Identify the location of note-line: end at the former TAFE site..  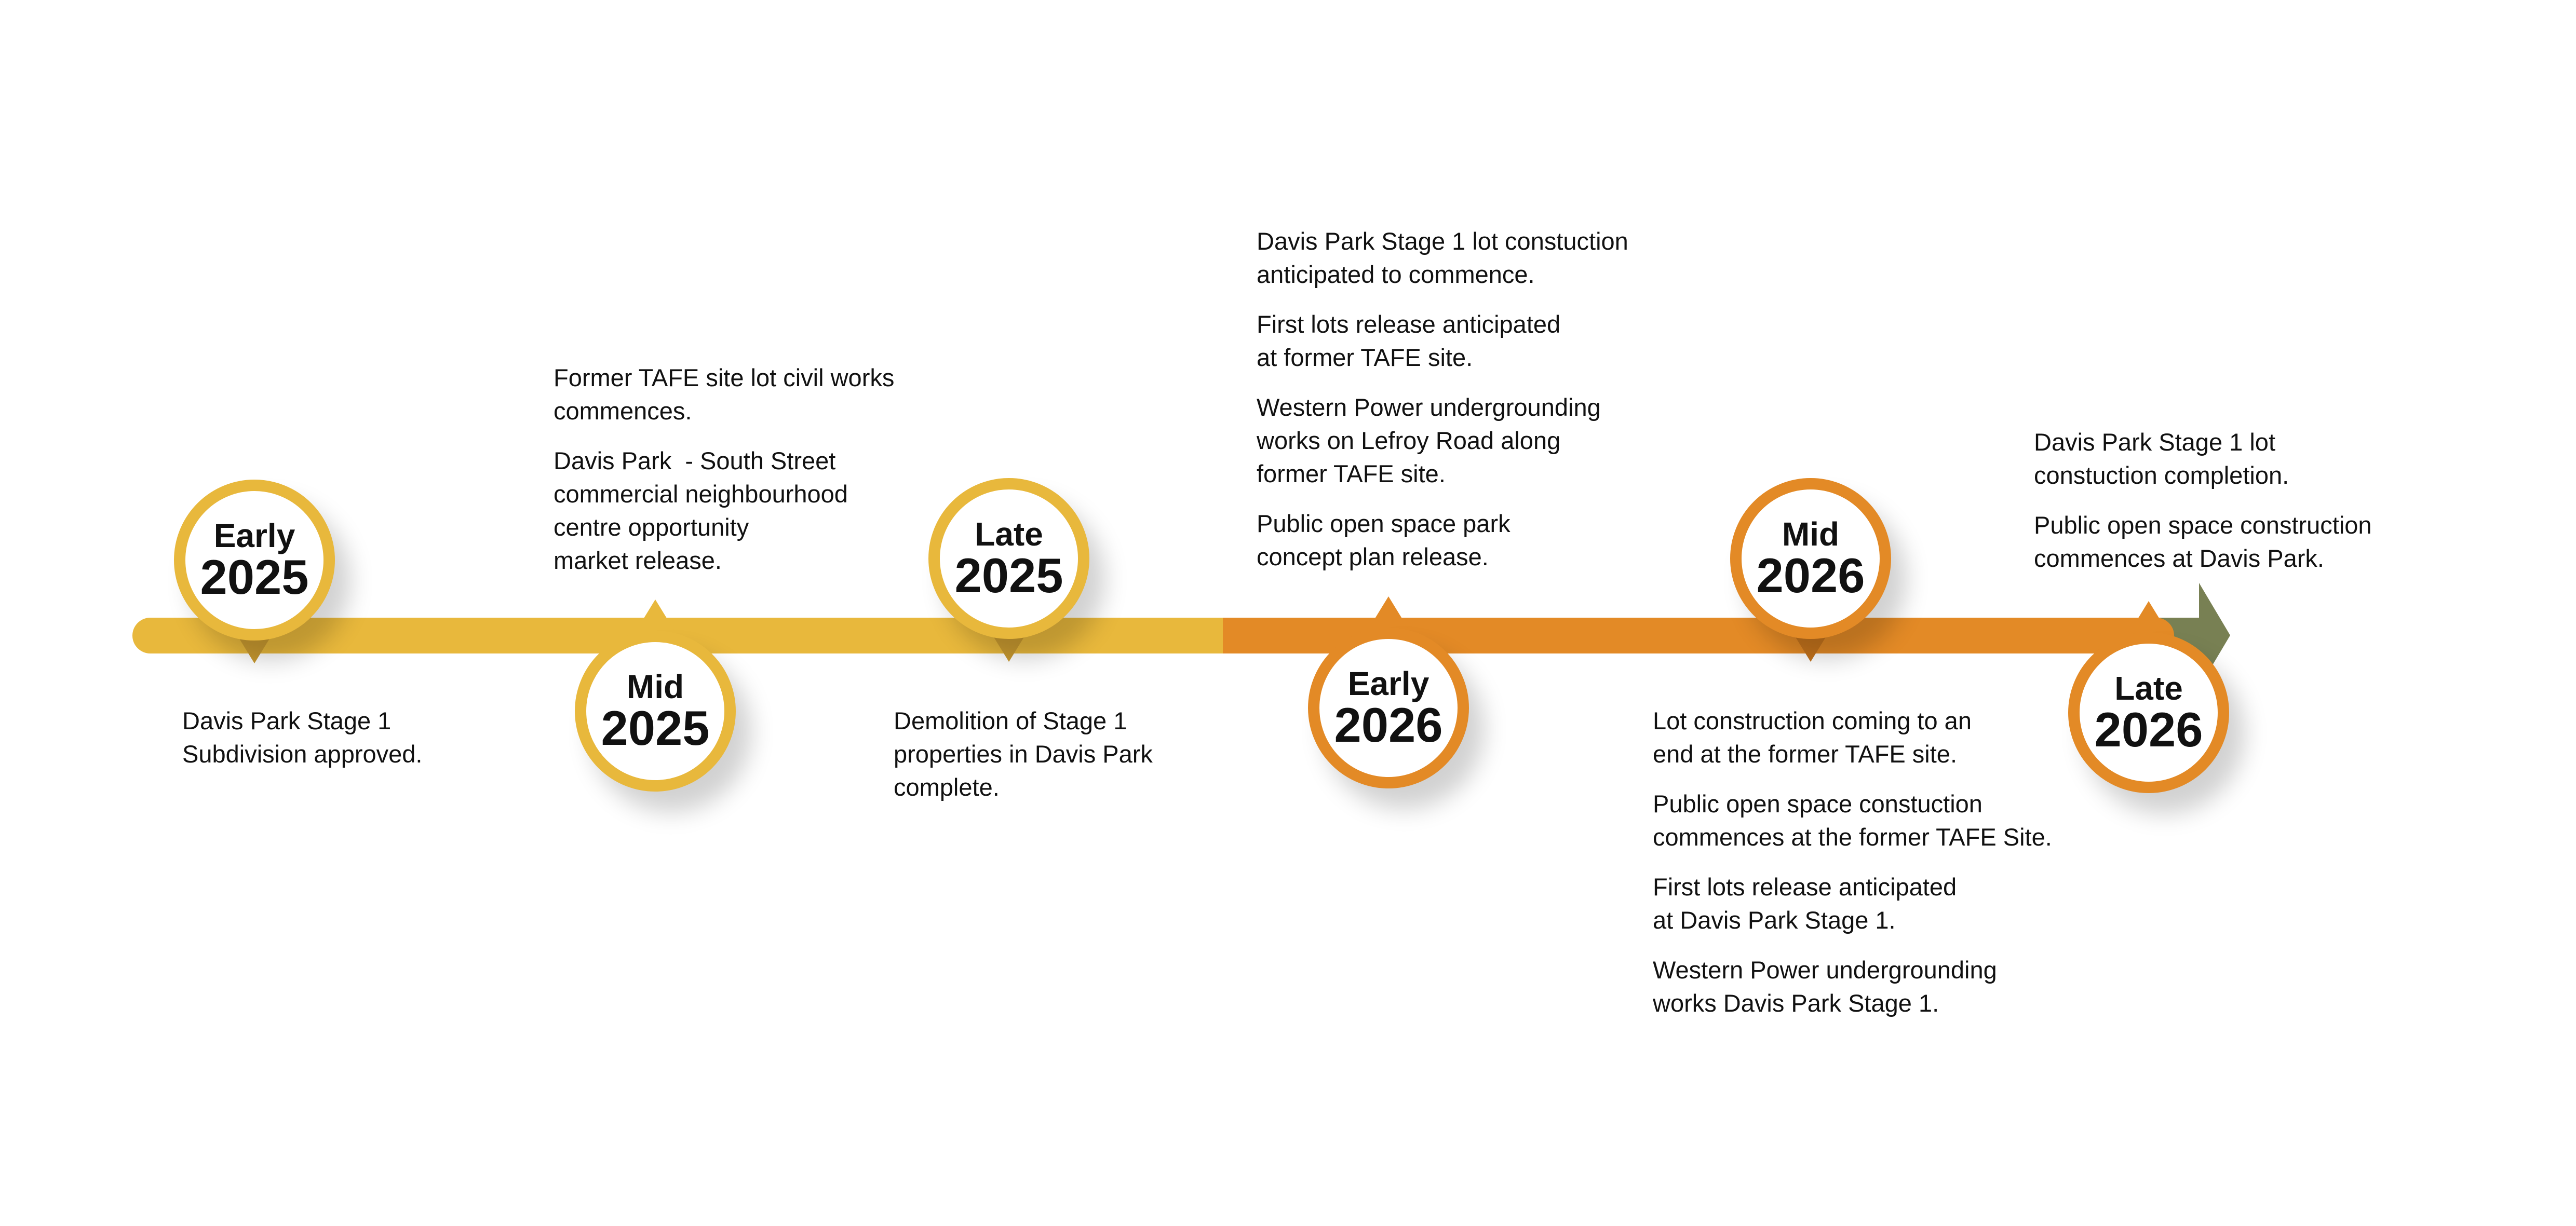
(1805, 754).